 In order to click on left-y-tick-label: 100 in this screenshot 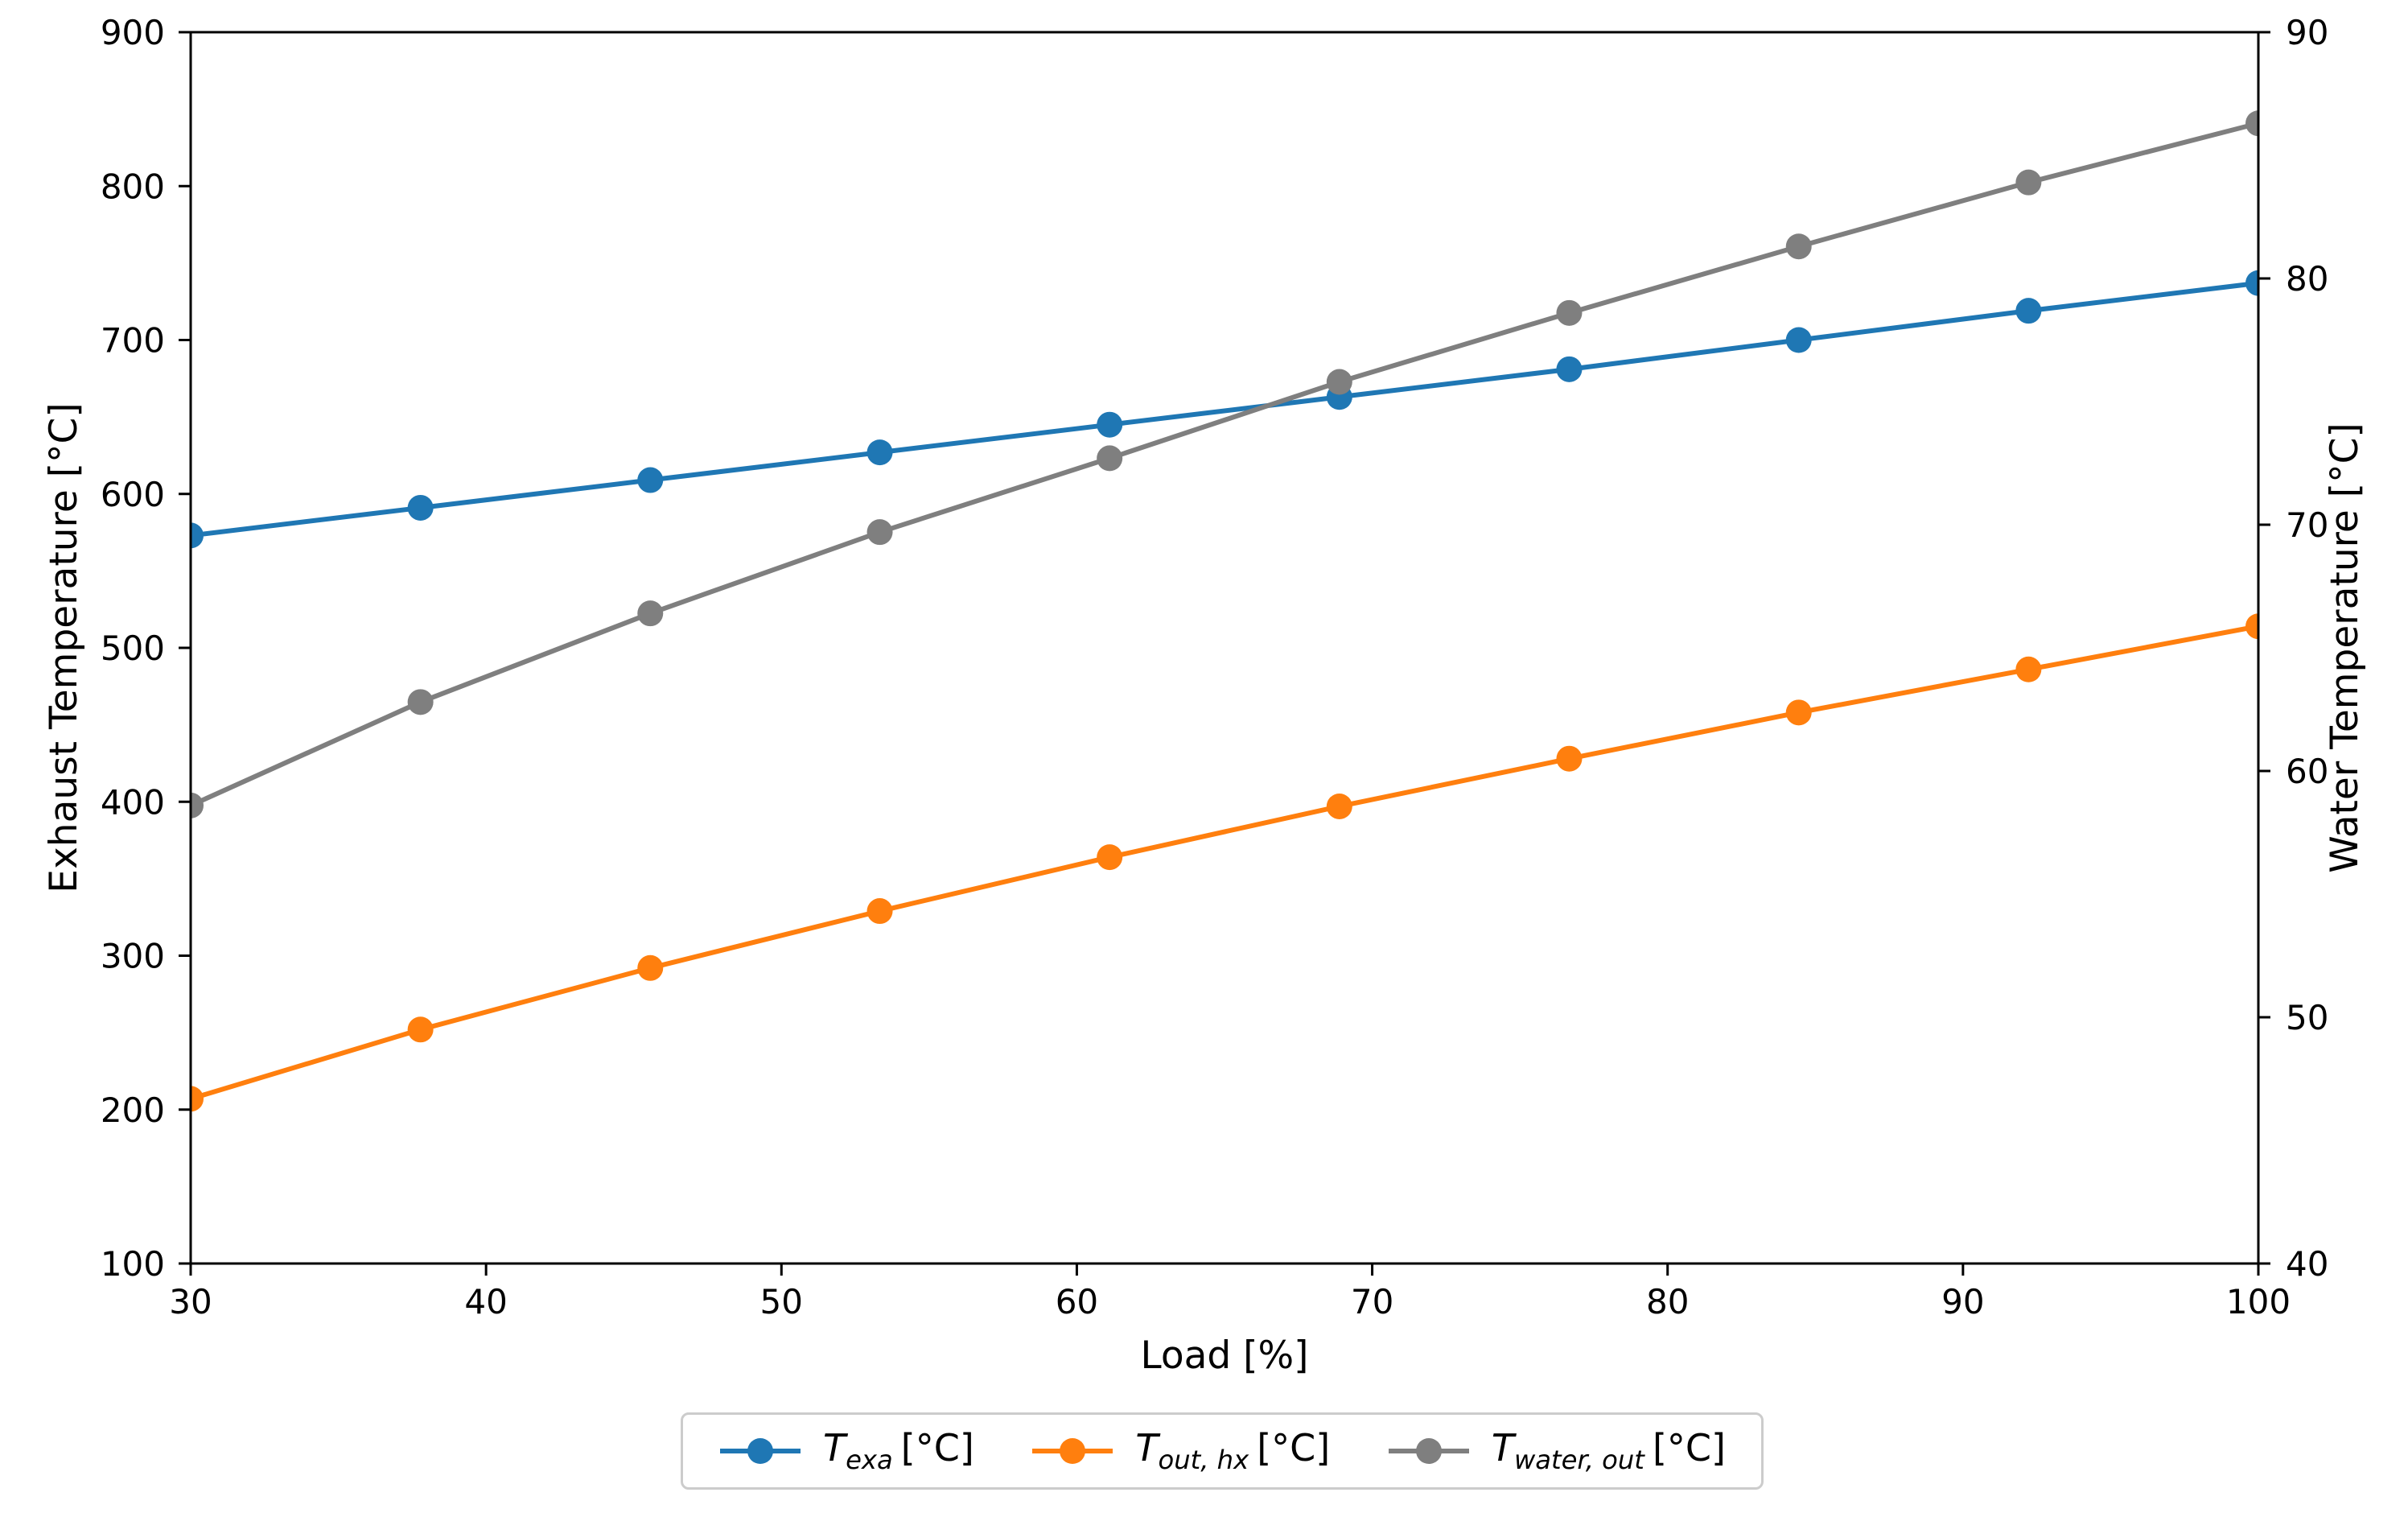, I will do `click(133, 1264)`.